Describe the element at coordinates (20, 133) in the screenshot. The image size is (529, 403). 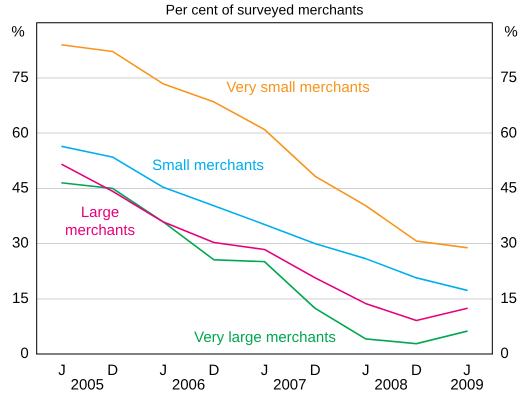
I see `y-tick-label: 60` at that location.